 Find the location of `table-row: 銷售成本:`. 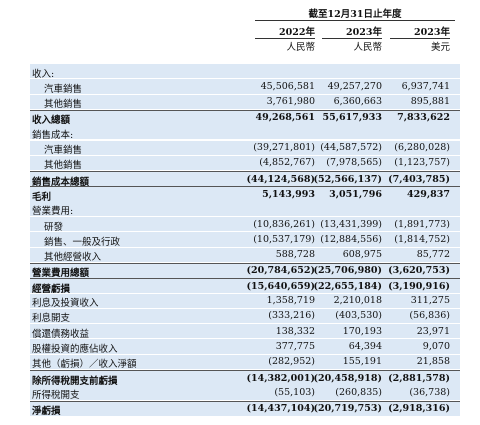

table-row: 銷售成本: is located at coordinates (245, 133).